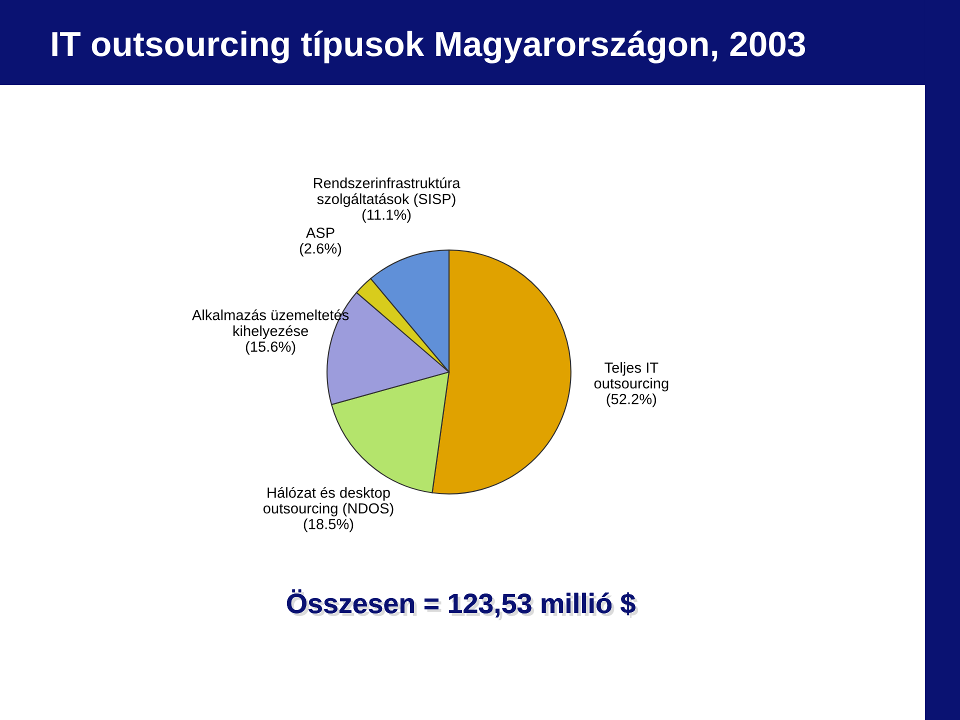  What do you see at coordinates (462, 604) in the screenshot?
I see `text: Összesen = 123,53 millió $` at bounding box center [462, 604].